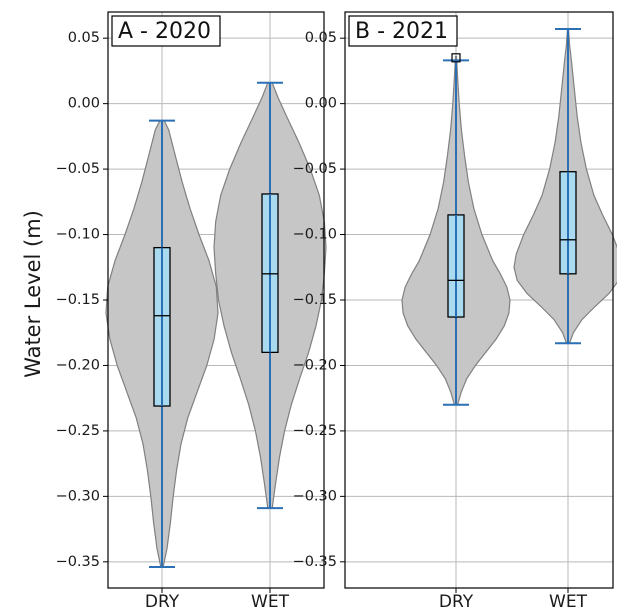 This screenshot has width=617, height=612. I want to click on panel-title-text: B - 2021, so click(401, 31).